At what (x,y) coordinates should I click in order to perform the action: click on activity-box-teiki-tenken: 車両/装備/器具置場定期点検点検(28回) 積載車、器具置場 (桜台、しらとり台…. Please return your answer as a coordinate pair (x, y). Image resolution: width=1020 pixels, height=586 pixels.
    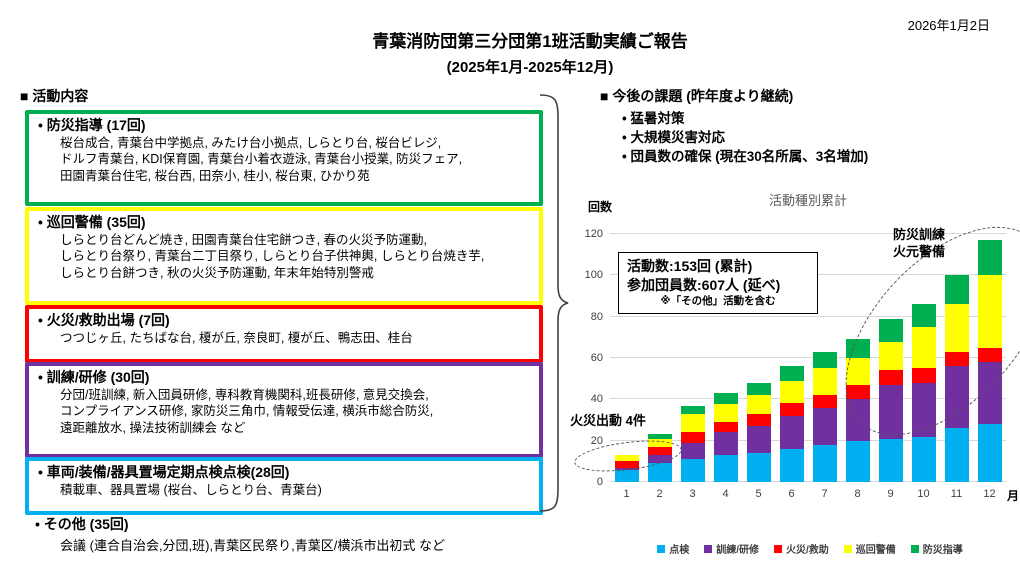
    Looking at the image, I should click on (284, 486).